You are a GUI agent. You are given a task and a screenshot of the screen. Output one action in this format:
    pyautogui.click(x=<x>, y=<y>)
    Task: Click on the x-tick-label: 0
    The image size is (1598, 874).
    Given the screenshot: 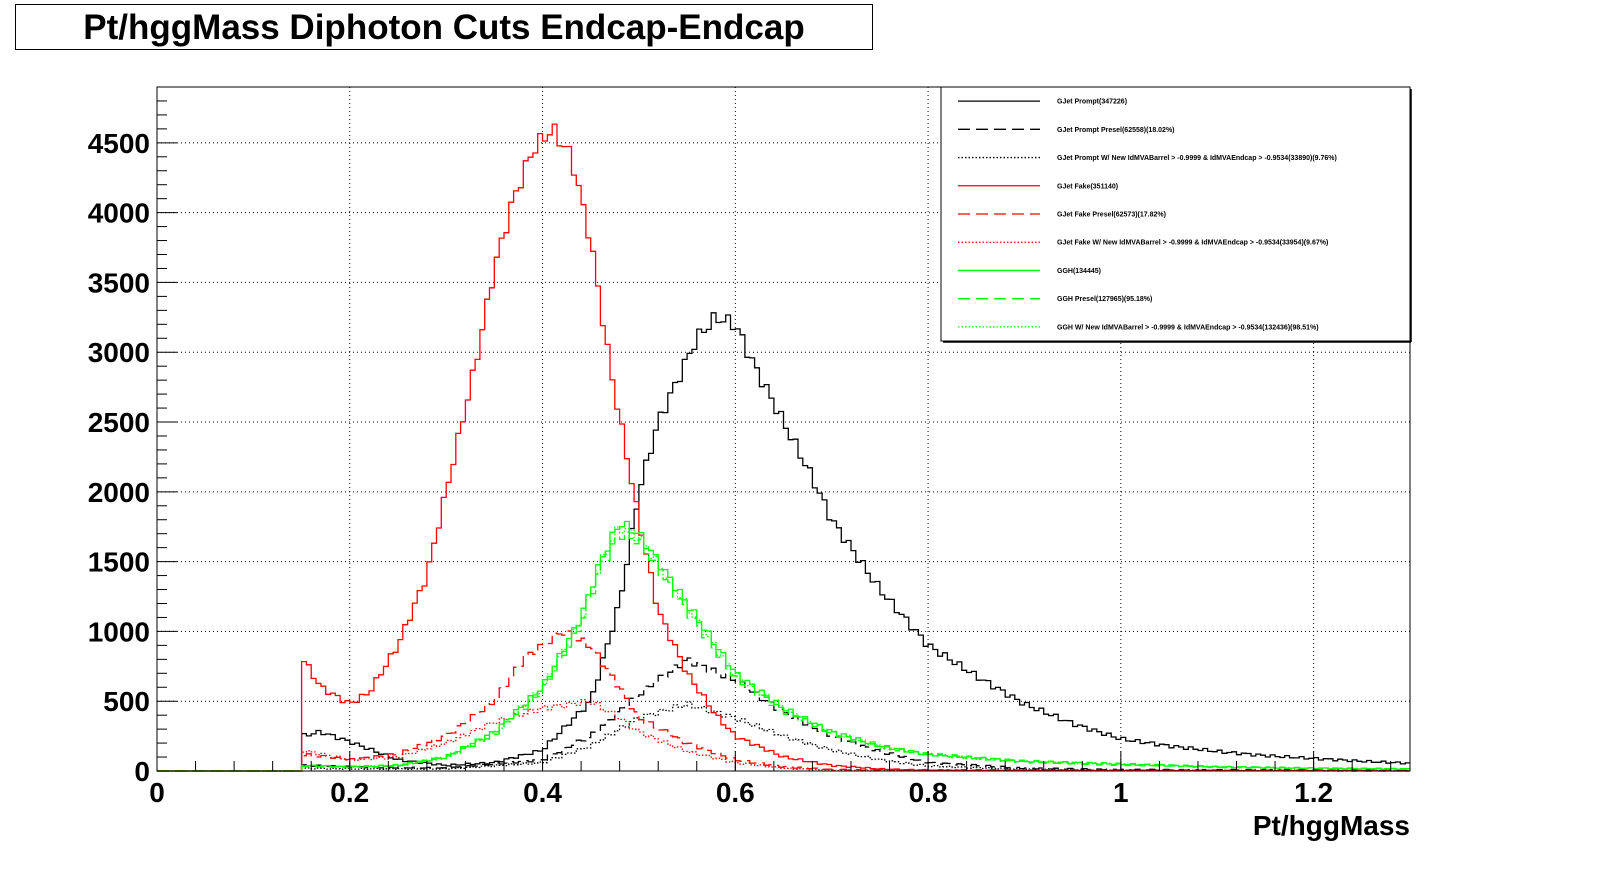 What is the action you would take?
    pyautogui.click(x=157, y=792)
    